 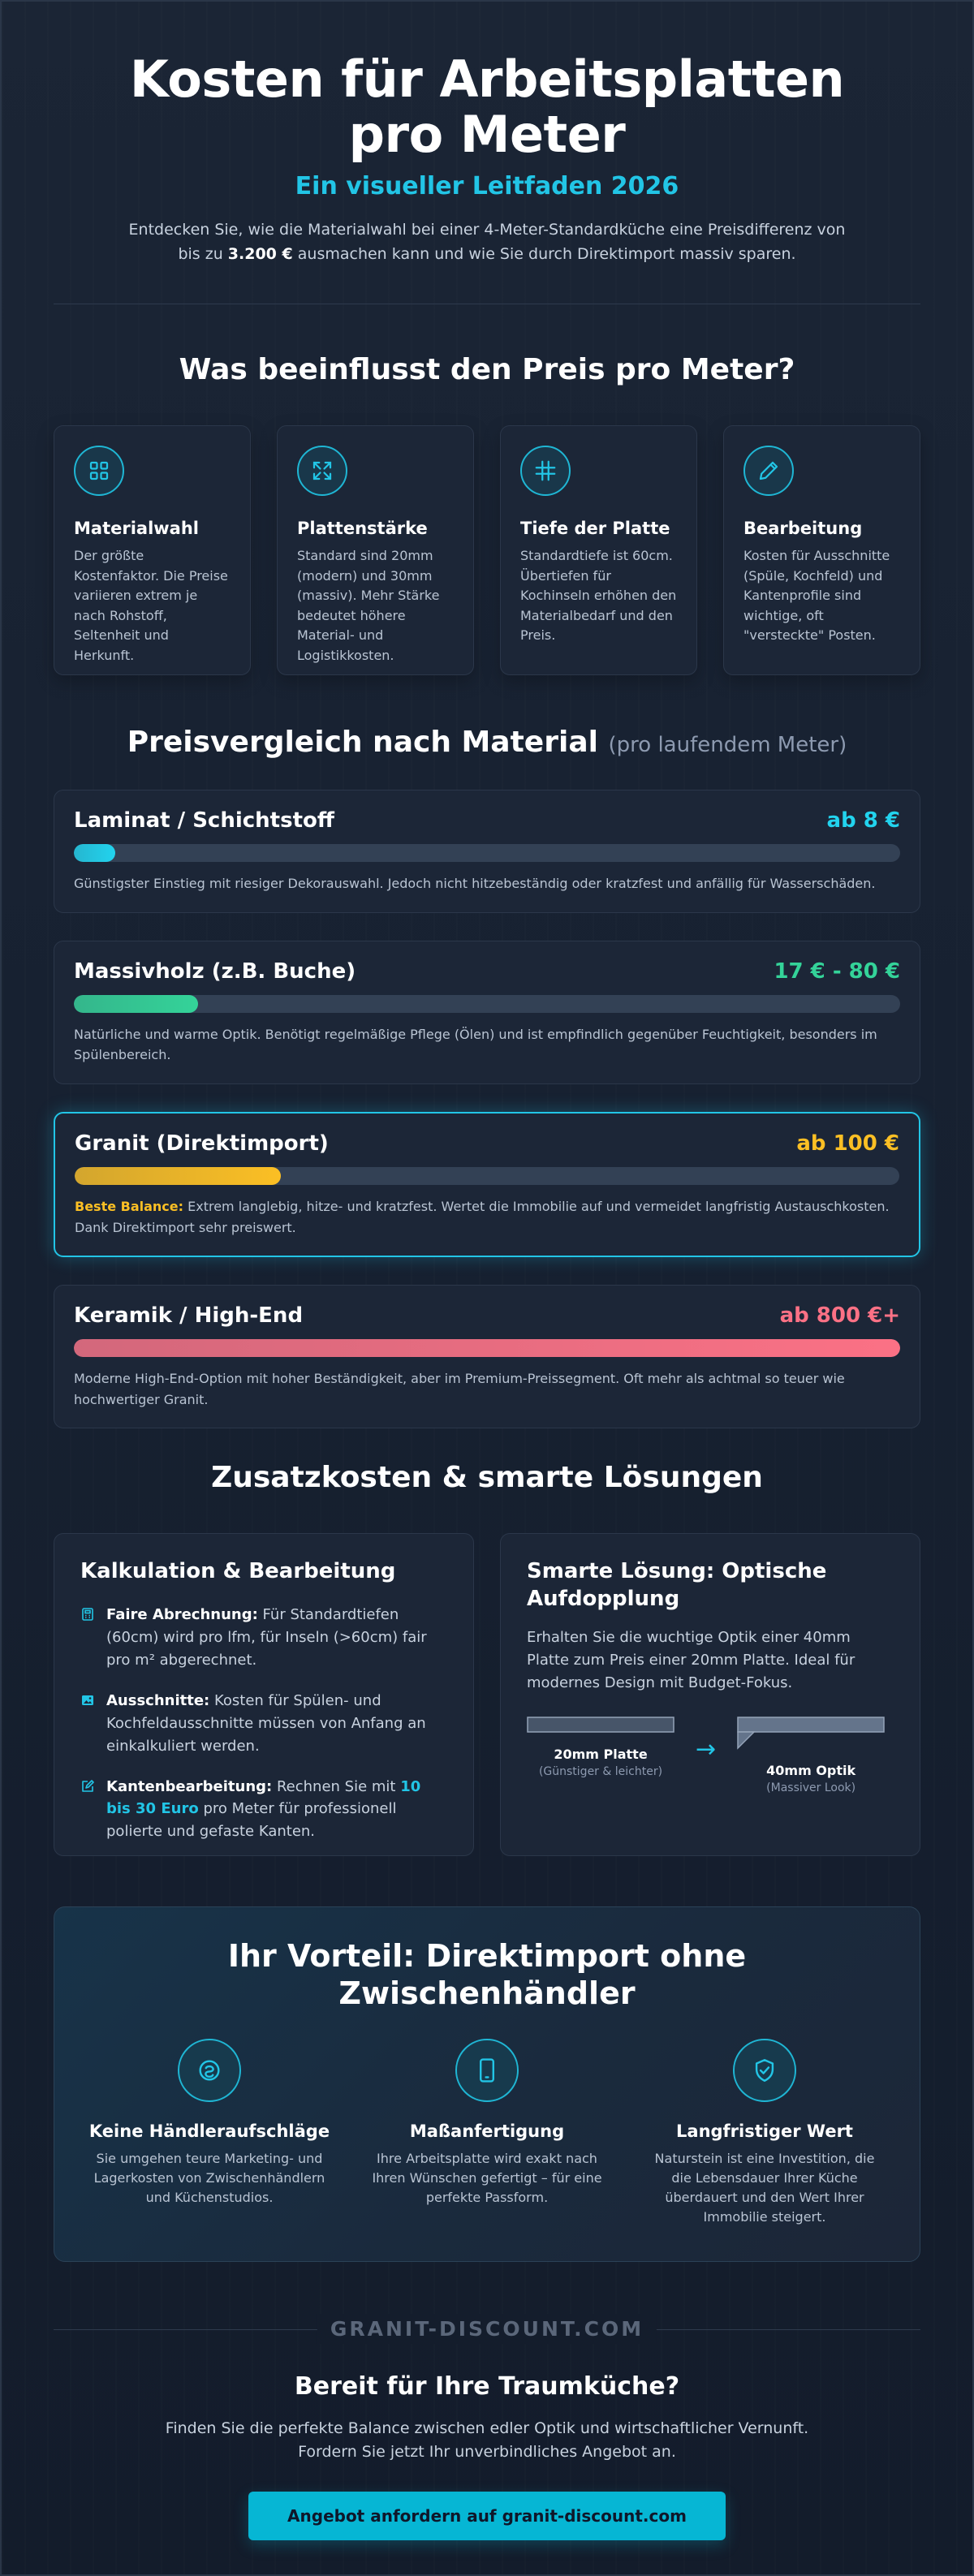 I want to click on hash-icon, so click(x=545, y=472).